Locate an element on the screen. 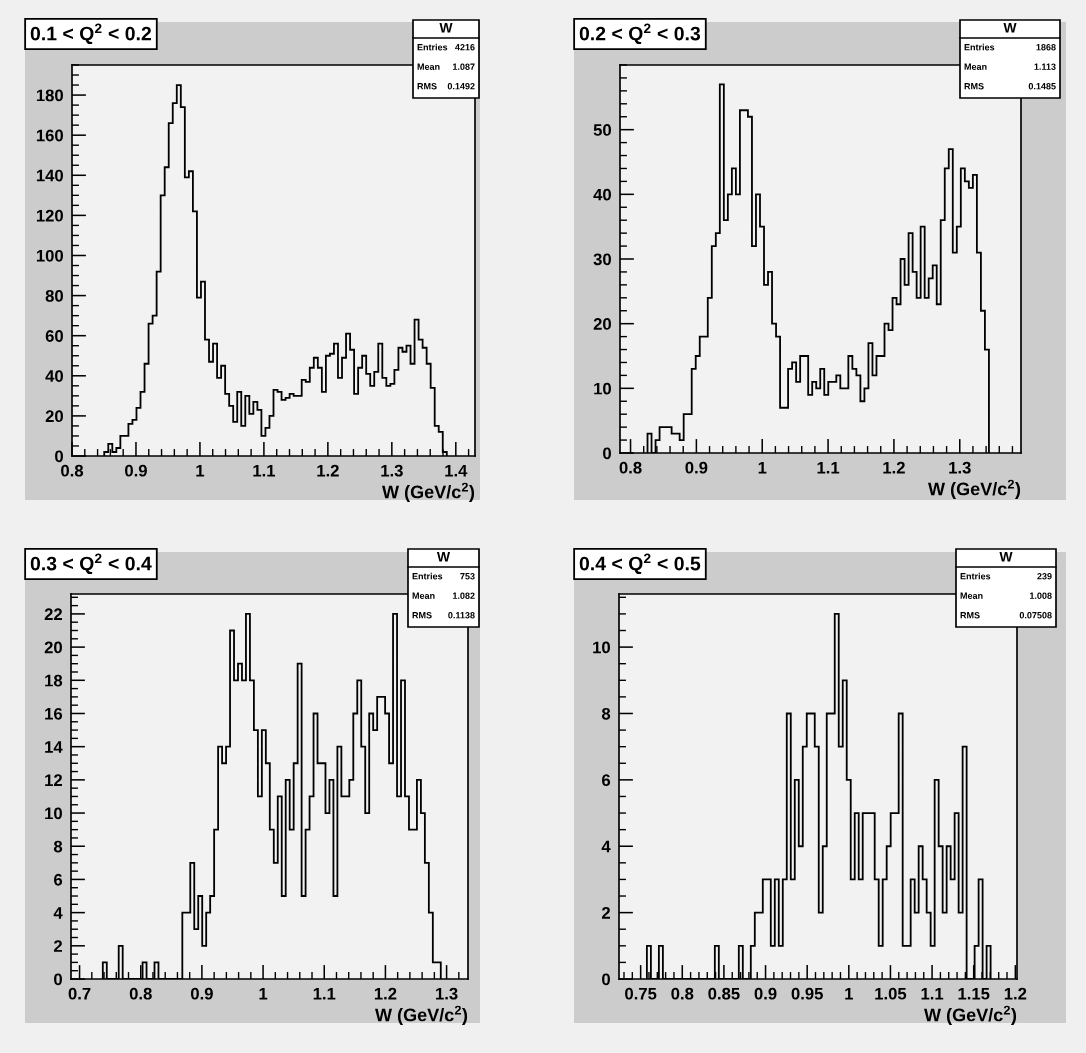  x-tick-label: 0.85 is located at coordinates (724, 993).